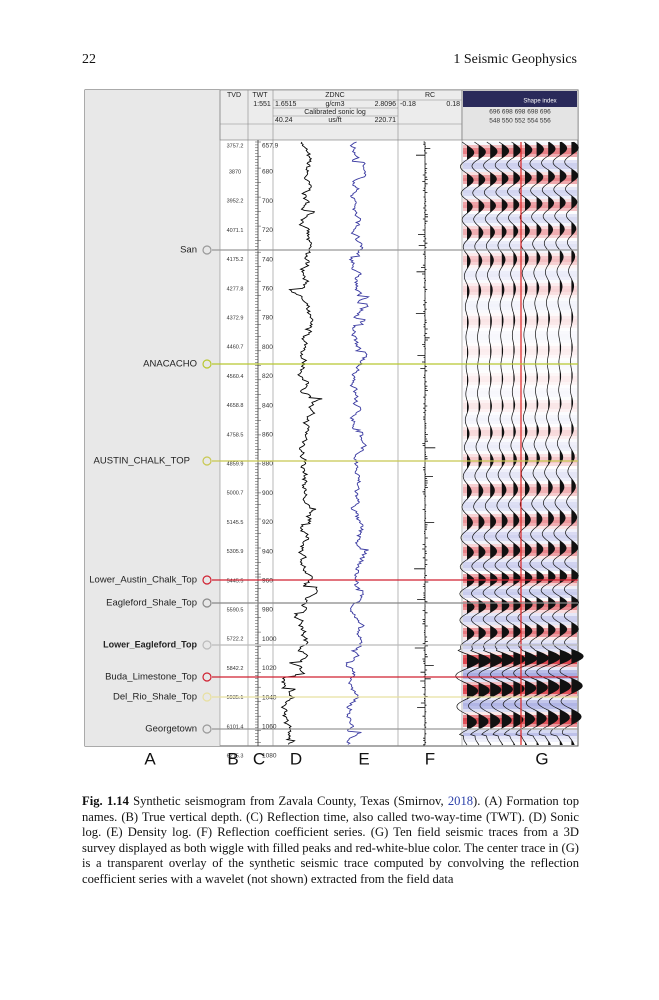  Describe the element at coordinates (235, 640) in the screenshot. I see `tvd-label: 5722.2` at that location.